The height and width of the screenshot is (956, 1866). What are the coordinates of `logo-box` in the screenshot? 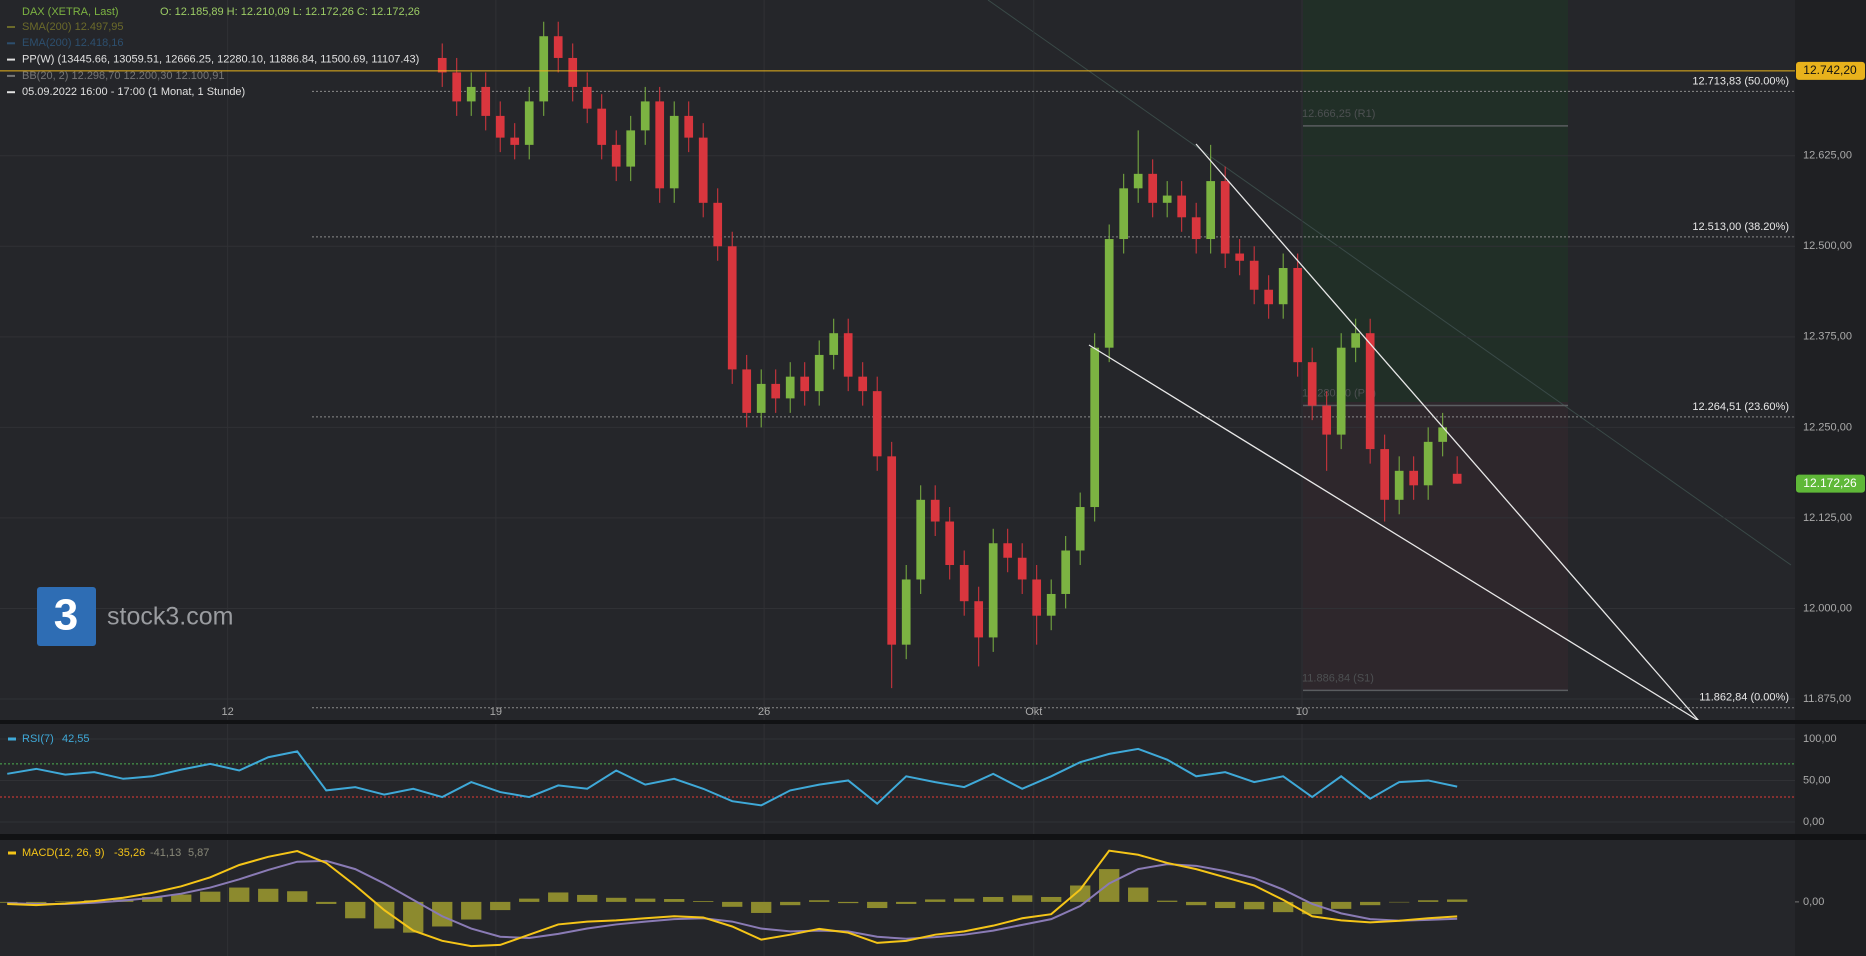 It's located at (66, 616).